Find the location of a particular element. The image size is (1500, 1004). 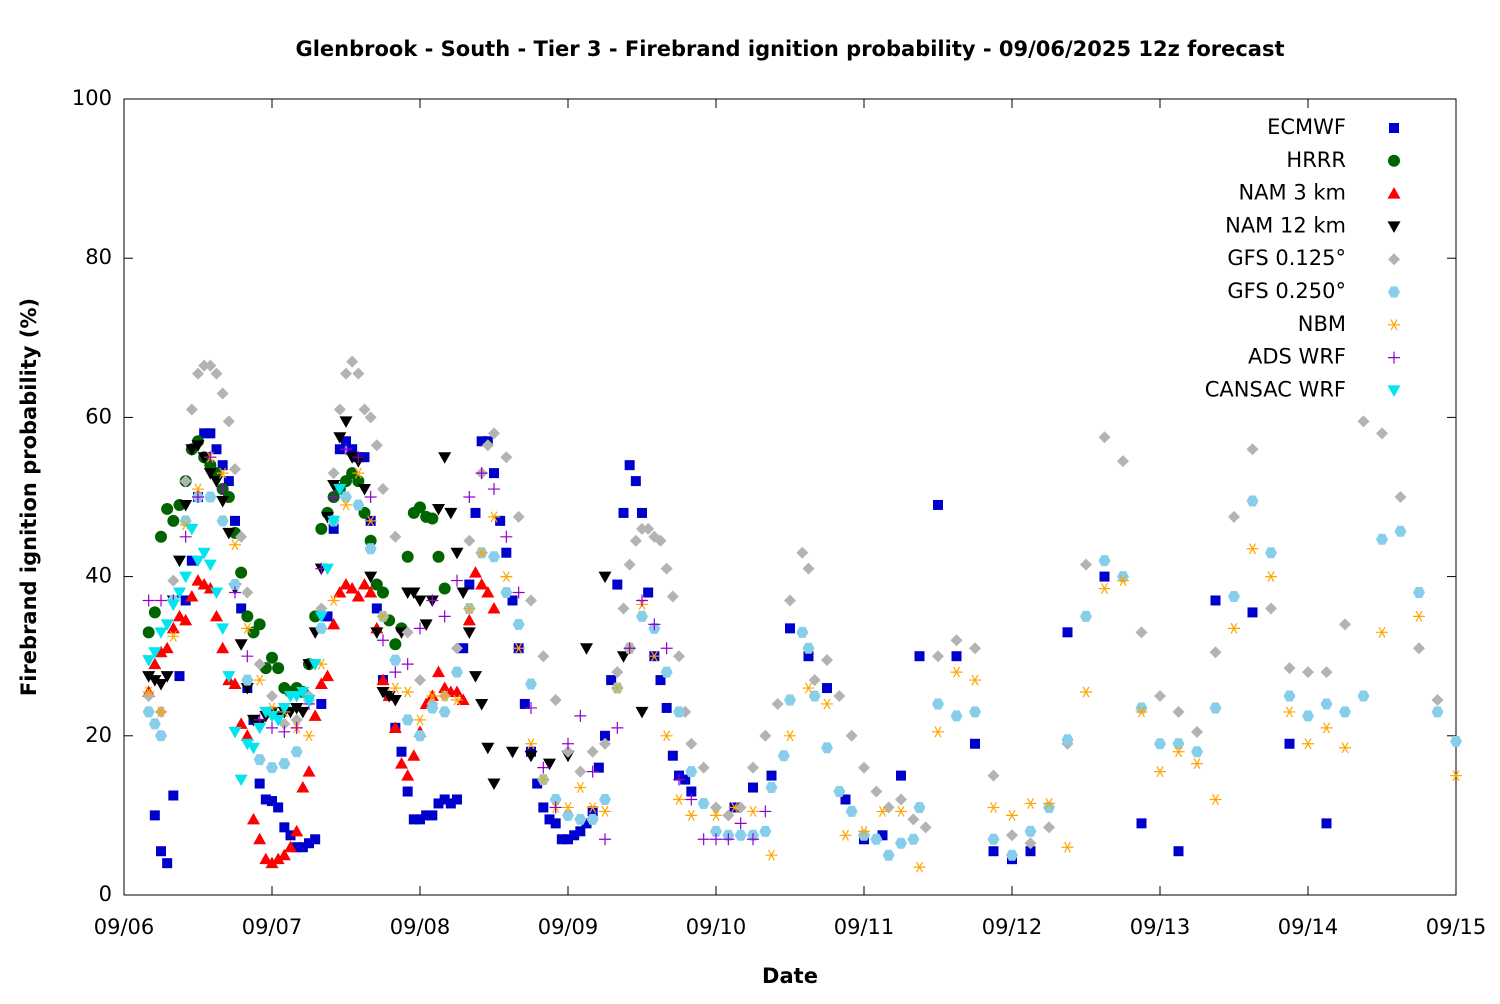

legend-label: GFS 0.125° is located at coordinates (1286, 258).